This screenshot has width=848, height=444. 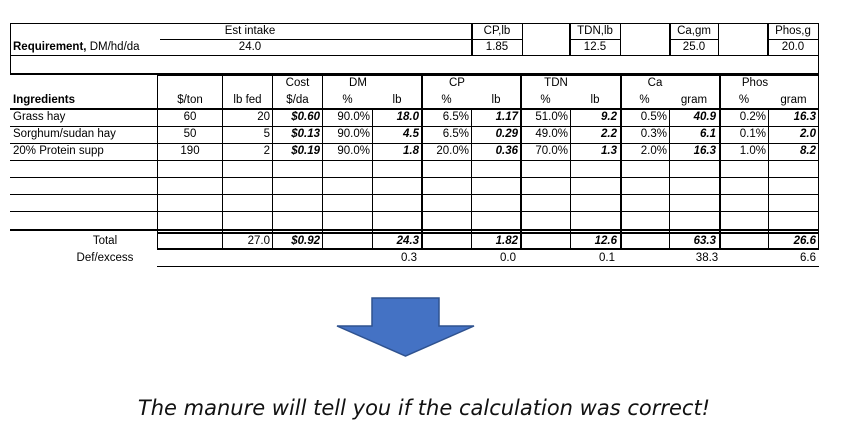 What do you see at coordinates (704, 241) in the screenshot?
I see `total-ca-g: 63.3` at bounding box center [704, 241].